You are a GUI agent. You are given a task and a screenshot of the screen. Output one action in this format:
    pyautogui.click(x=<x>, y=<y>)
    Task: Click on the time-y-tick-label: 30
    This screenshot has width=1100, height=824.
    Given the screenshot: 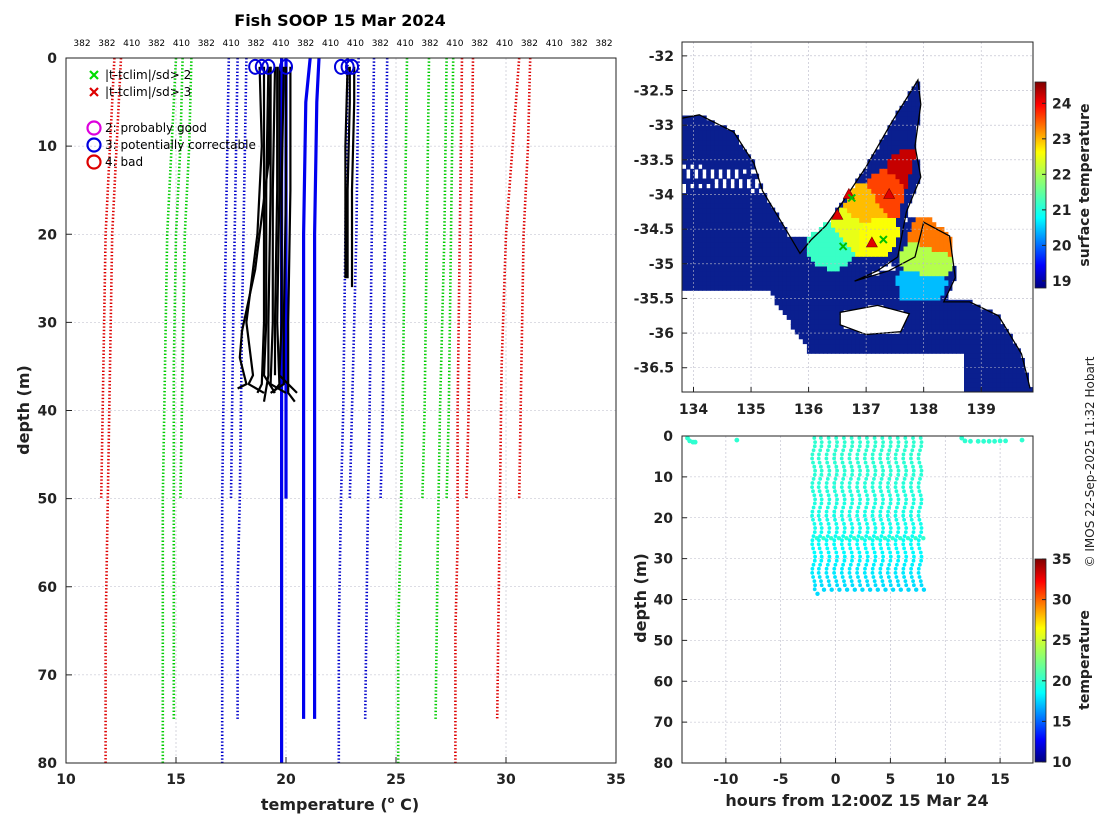 What is the action you would take?
    pyautogui.click(x=664, y=560)
    